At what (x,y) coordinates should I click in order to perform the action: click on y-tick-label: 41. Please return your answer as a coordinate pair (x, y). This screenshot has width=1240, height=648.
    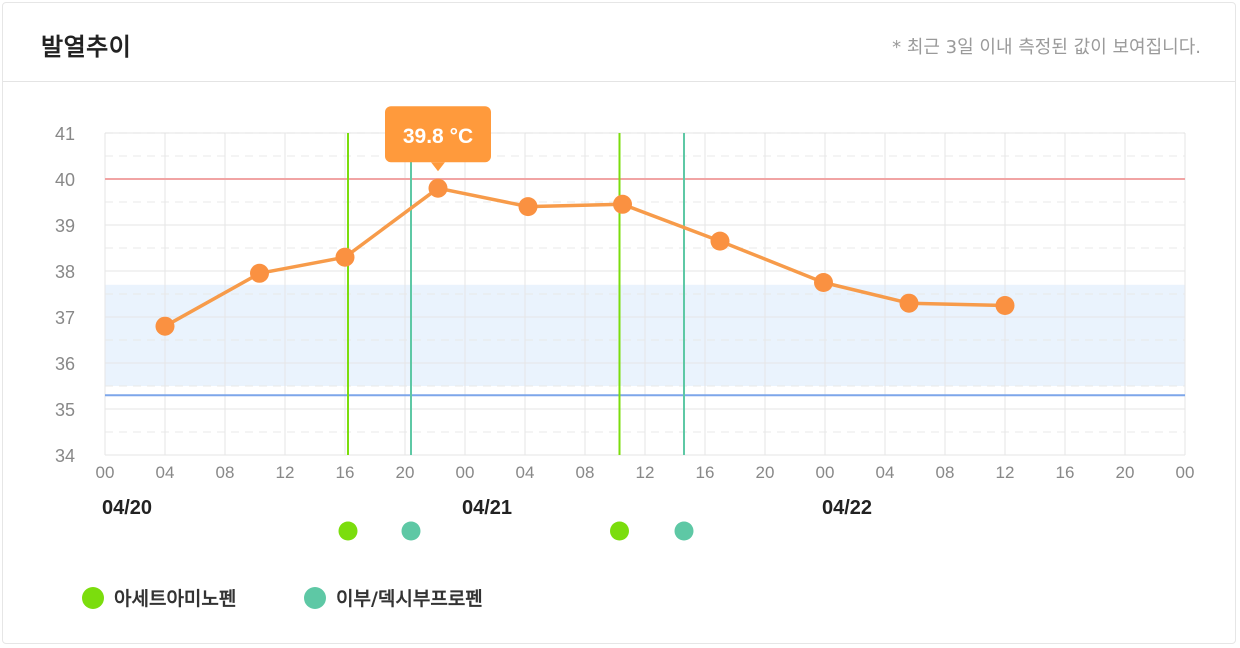
    Looking at the image, I should click on (65, 134).